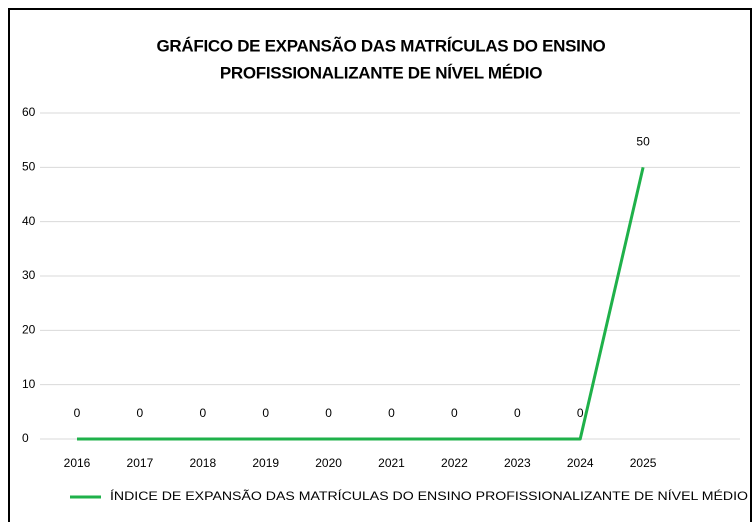 Image resolution: width=754 pixels, height=527 pixels. What do you see at coordinates (265, 463) in the screenshot?
I see `x-tick-label: 2019` at bounding box center [265, 463].